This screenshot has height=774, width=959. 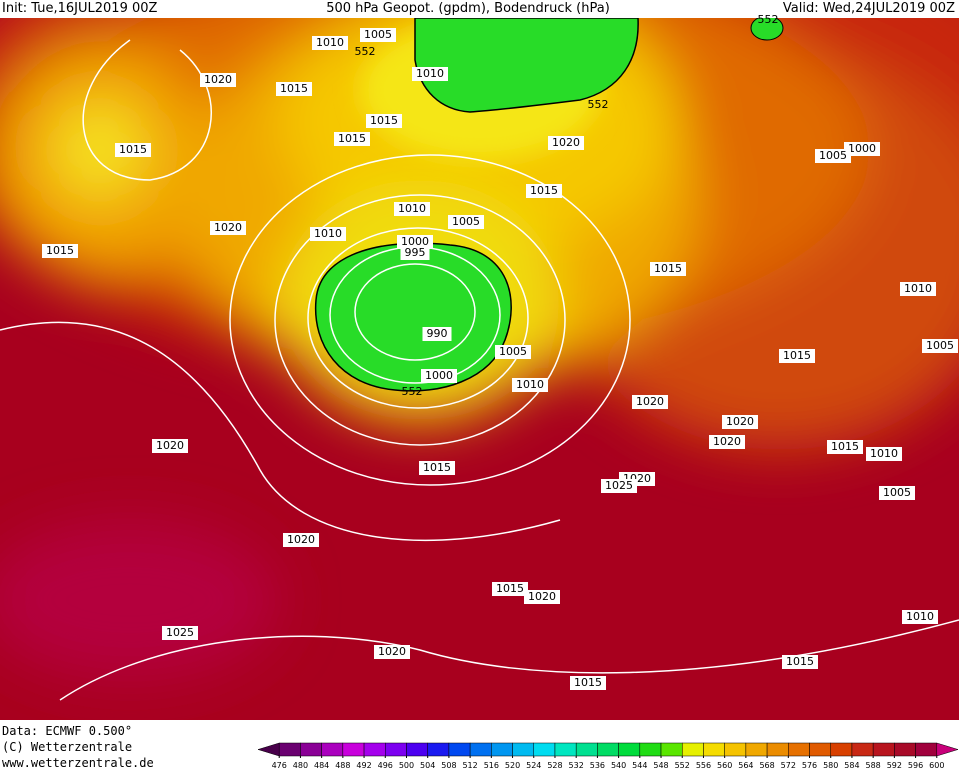 I want to click on colorbar-label: 480, so click(x=300, y=765).